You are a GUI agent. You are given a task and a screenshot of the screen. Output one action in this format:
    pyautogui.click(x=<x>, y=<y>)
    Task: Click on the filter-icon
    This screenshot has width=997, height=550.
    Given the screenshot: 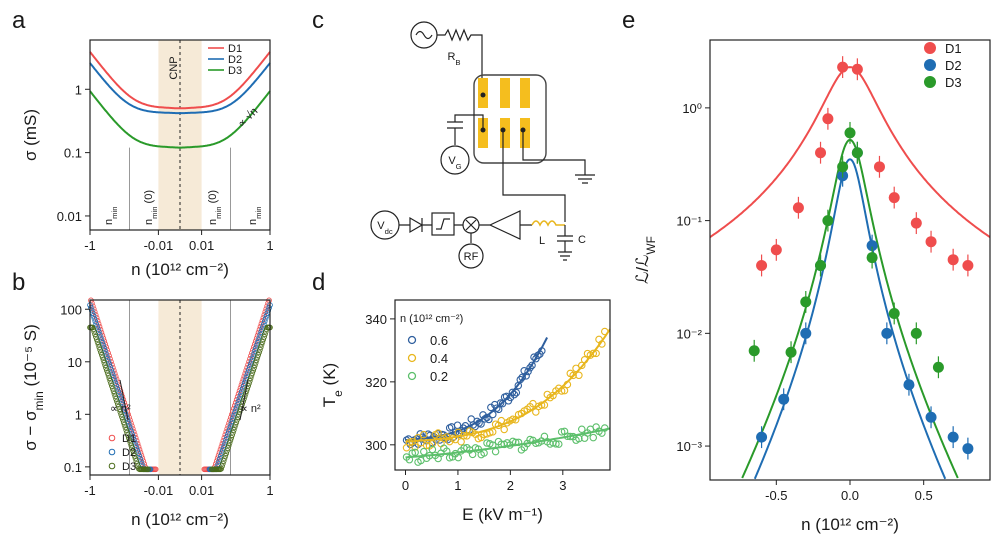 What is the action you would take?
    pyautogui.click(x=443, y=224)
    